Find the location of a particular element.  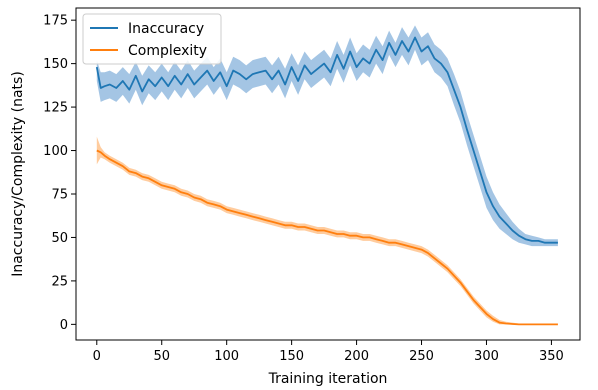

y-tick-label-75: 75 is located at coordinates (59, 194).